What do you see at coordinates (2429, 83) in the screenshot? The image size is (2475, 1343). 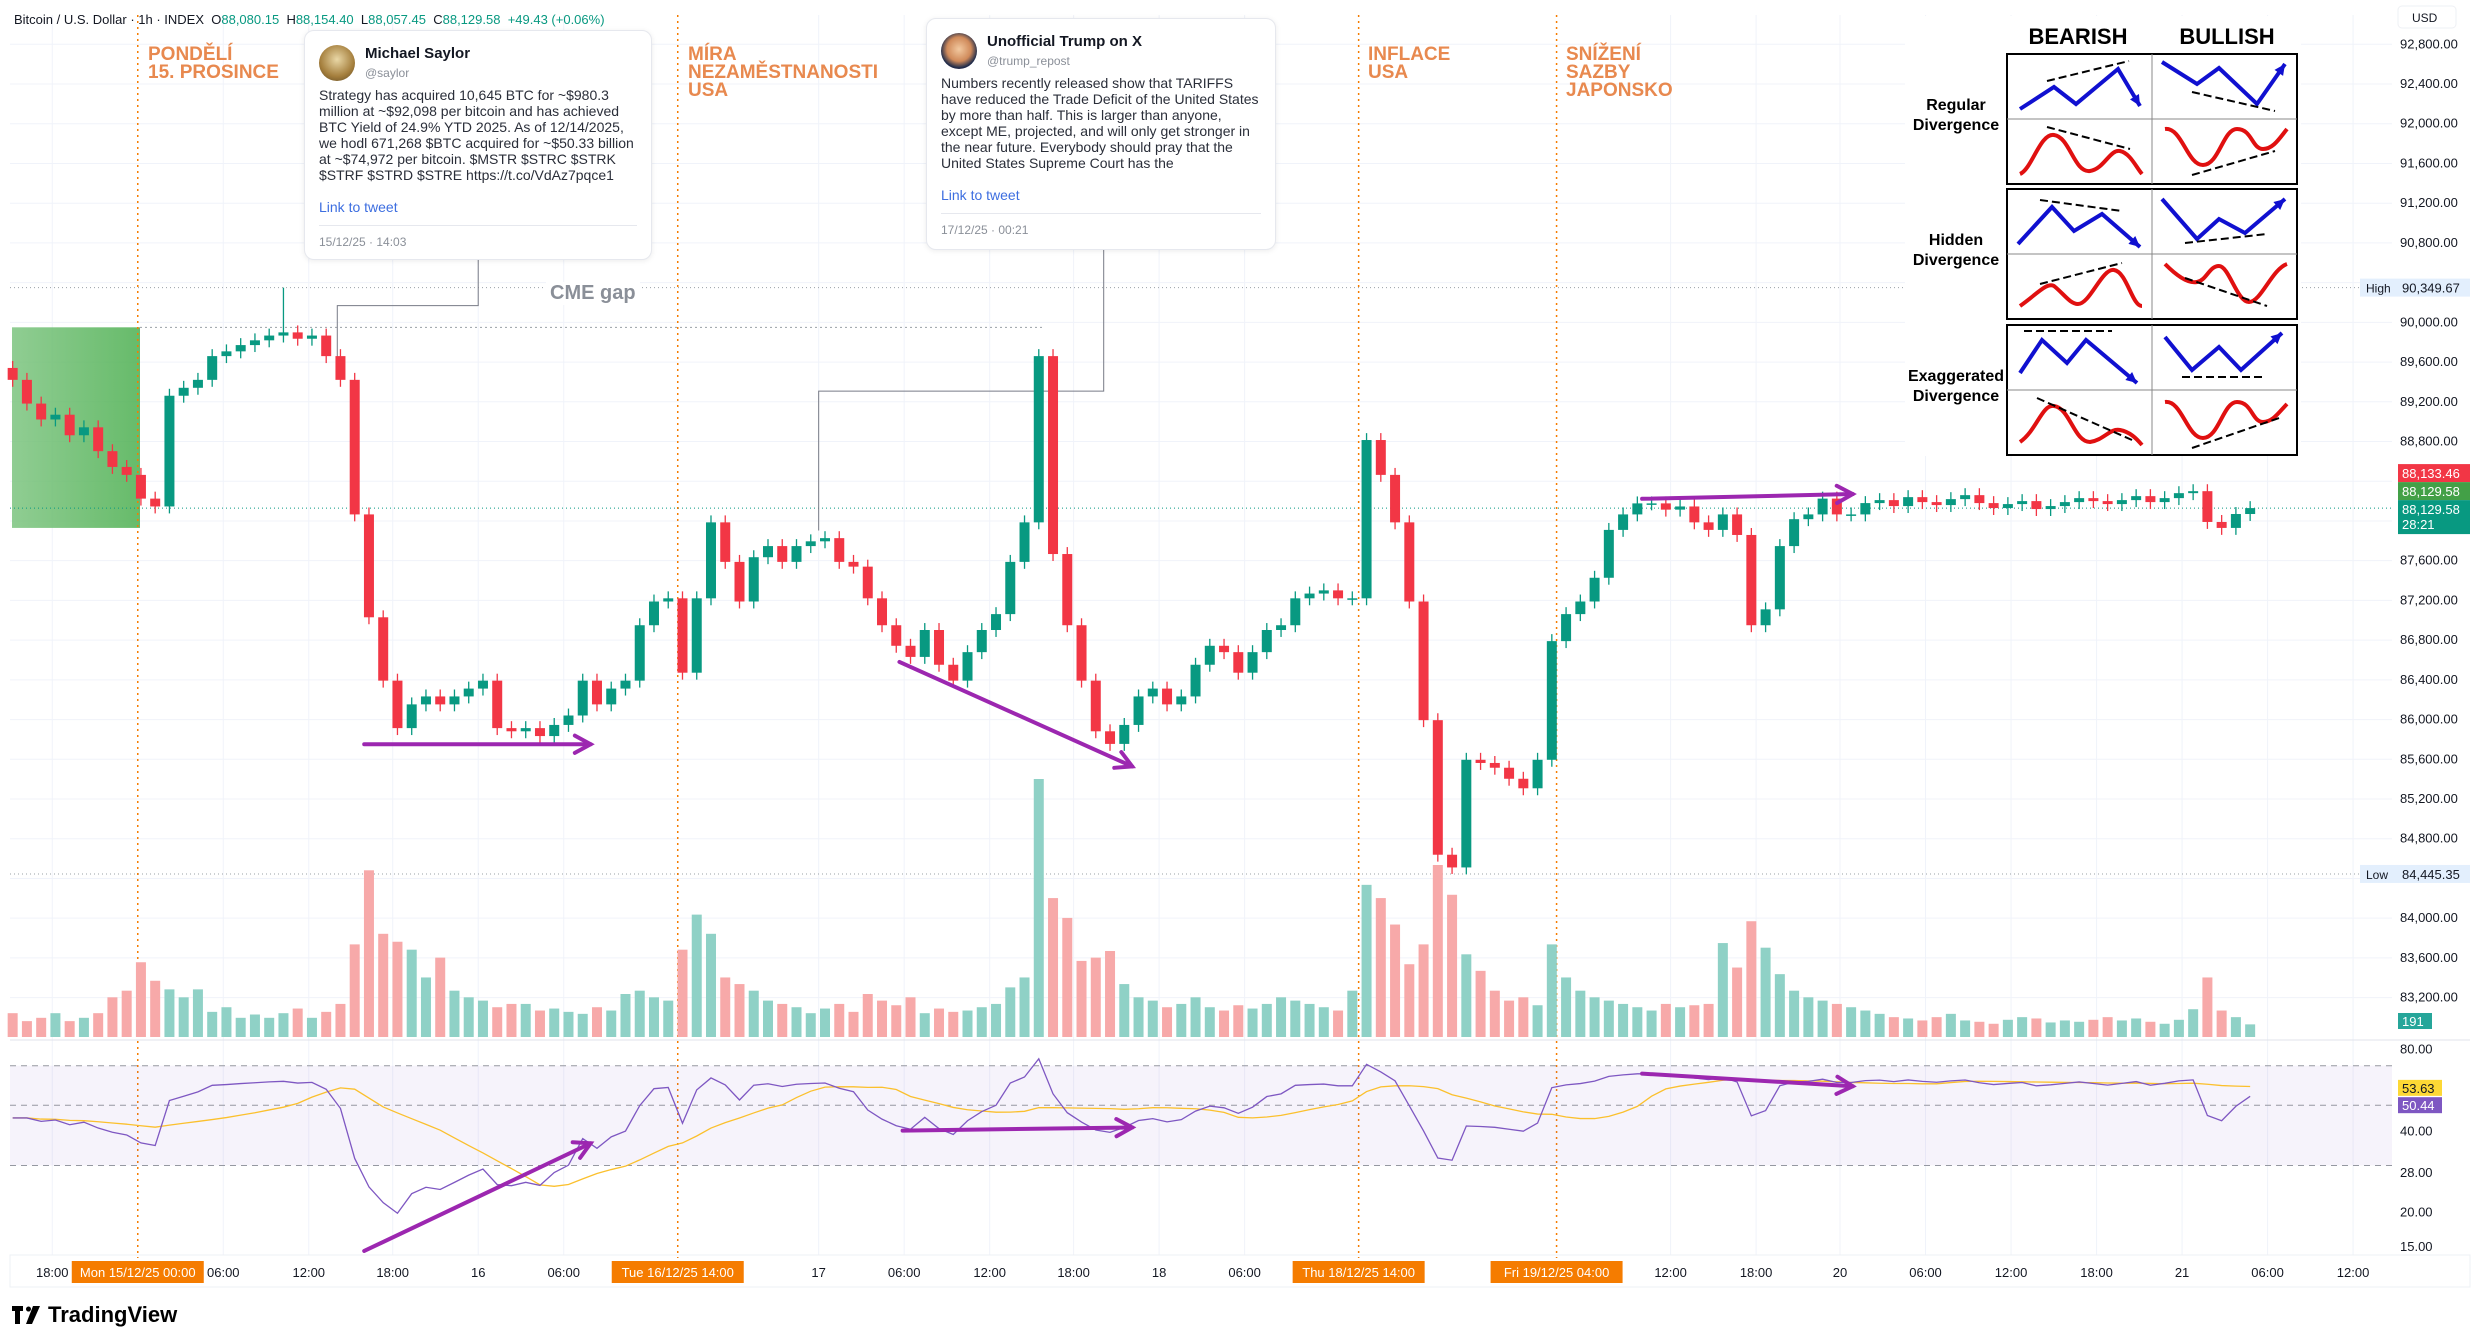 I see `price-tick-label: 92,400.00` at bounding box center [2429, 83].